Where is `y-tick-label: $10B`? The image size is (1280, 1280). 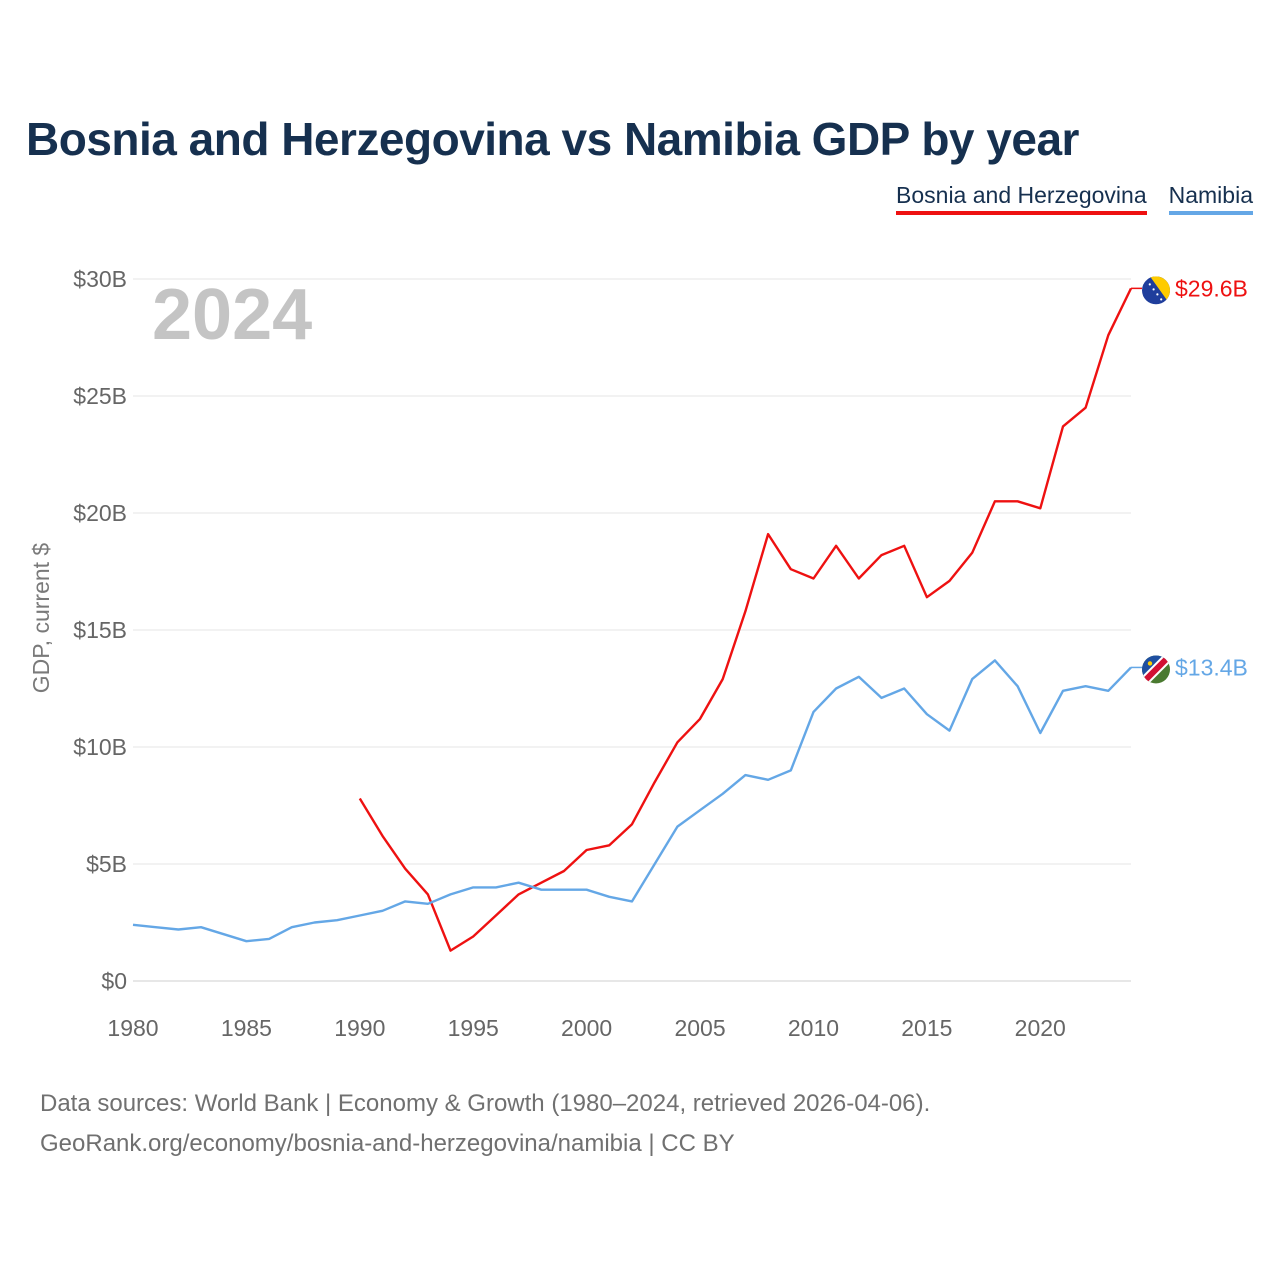
y-tick-label: $10B is located at coordinates (100, 747).